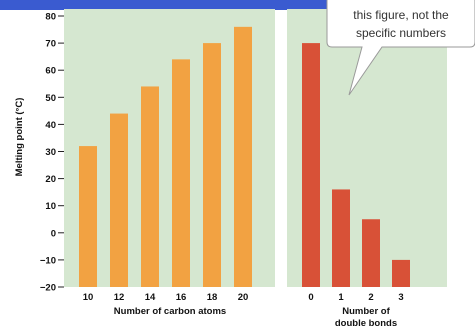 This screenshot has width=475, height=329. I want to click on y-tick-label: −10, so click(48, 260).